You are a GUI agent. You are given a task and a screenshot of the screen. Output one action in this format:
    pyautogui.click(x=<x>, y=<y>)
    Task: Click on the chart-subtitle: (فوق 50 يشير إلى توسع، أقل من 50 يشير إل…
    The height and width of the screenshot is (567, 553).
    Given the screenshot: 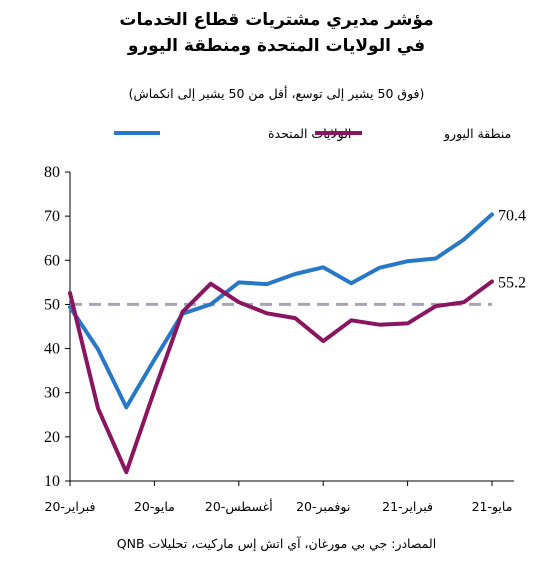 What is the action you would take?
    pyautogui.click(x=276, y=93)
    